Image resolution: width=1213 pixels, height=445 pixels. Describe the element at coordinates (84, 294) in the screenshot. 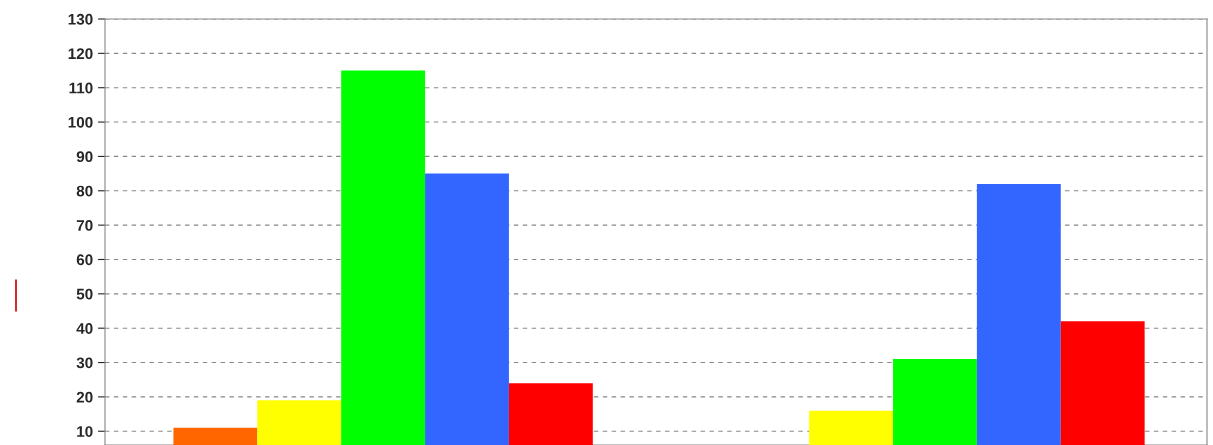

I see `y-tick-label: 50` at that location.